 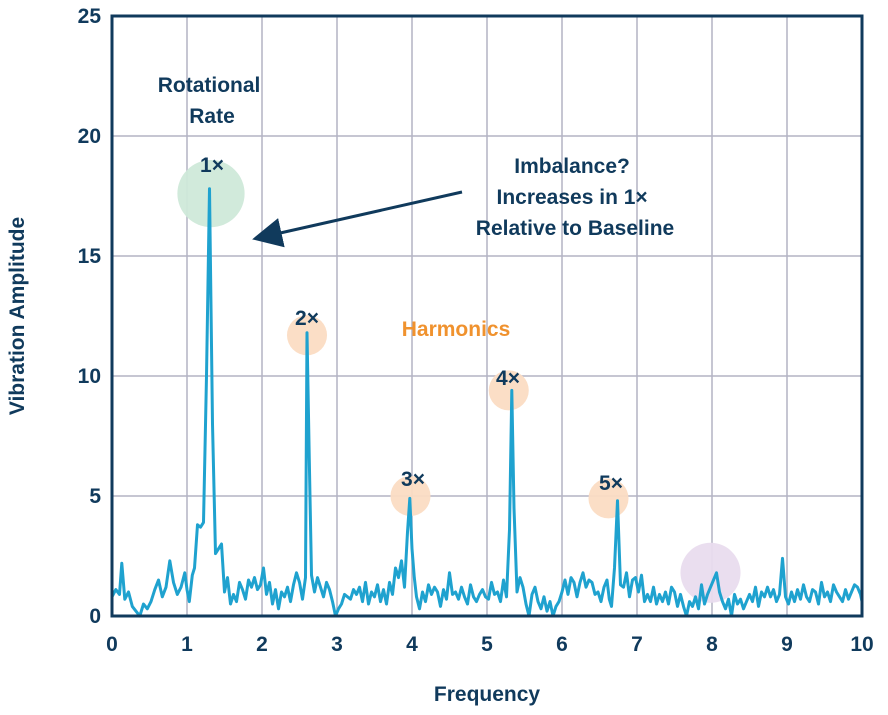 I want to click on x-tick-label-9: 9, so click(x=787, y=644).